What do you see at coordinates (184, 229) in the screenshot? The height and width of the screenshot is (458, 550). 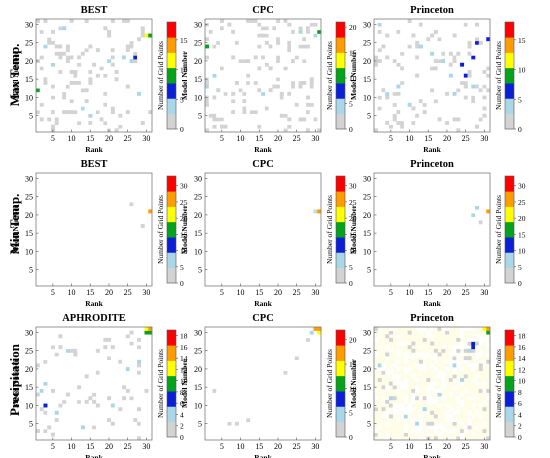 I see `y-axis-label: Model Number` at bounding box center [184, 229].